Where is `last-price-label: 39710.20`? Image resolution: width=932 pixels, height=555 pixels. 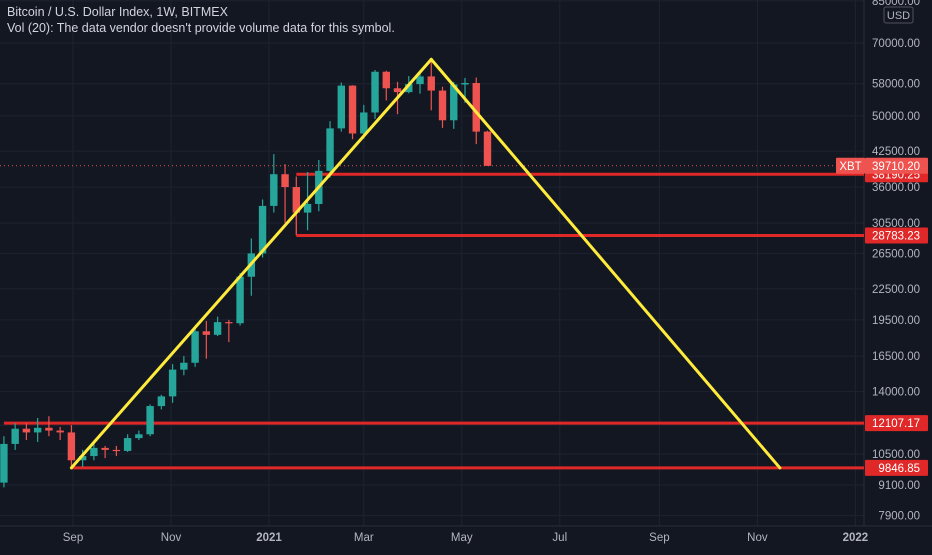 last-price-label: 39710.20 is located at coordinates (896, 167).